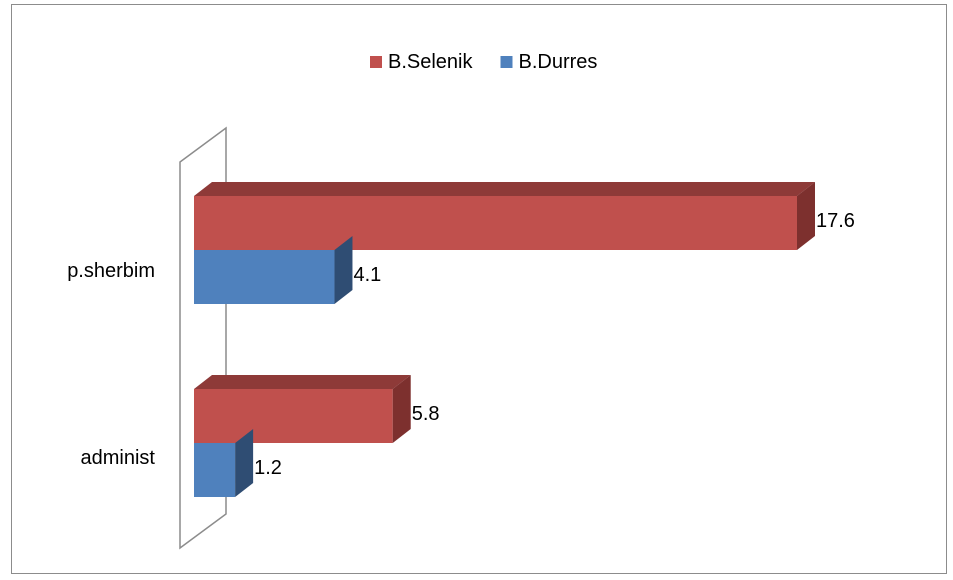  What do you see at coordinates (111, 364) in the screenshot?
I see `category-labels: p.sherbim administ` at bounding box center [111, 364].